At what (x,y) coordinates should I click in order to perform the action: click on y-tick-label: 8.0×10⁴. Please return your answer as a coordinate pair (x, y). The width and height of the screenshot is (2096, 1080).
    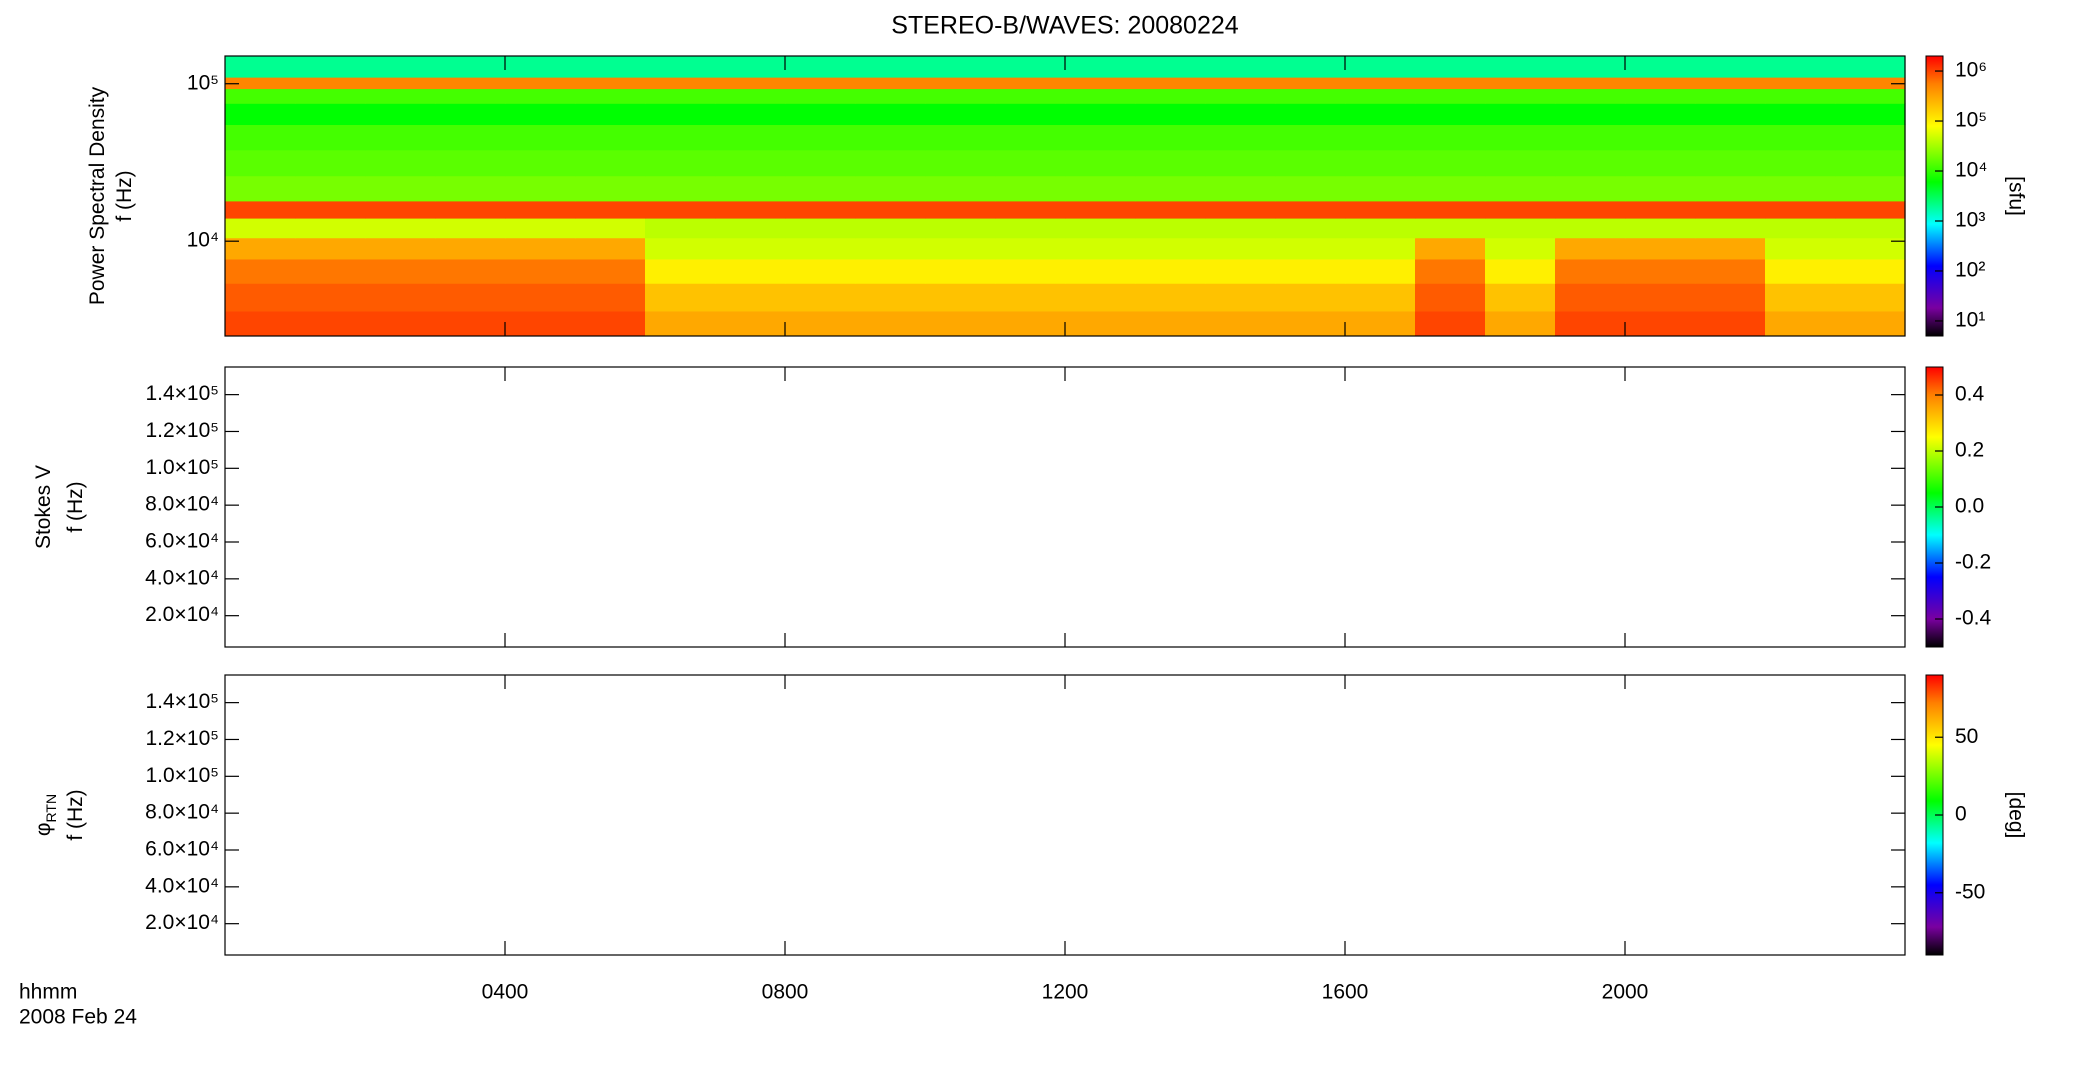
    Looking at the image, I should click on (182, 504).